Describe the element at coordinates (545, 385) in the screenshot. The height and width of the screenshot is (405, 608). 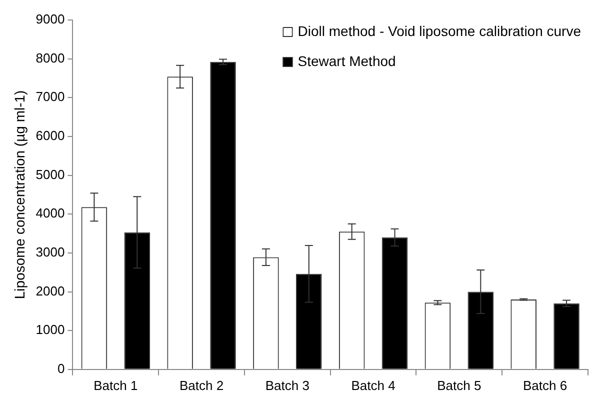
I see `x-tick-label: Batch 6` at that location.